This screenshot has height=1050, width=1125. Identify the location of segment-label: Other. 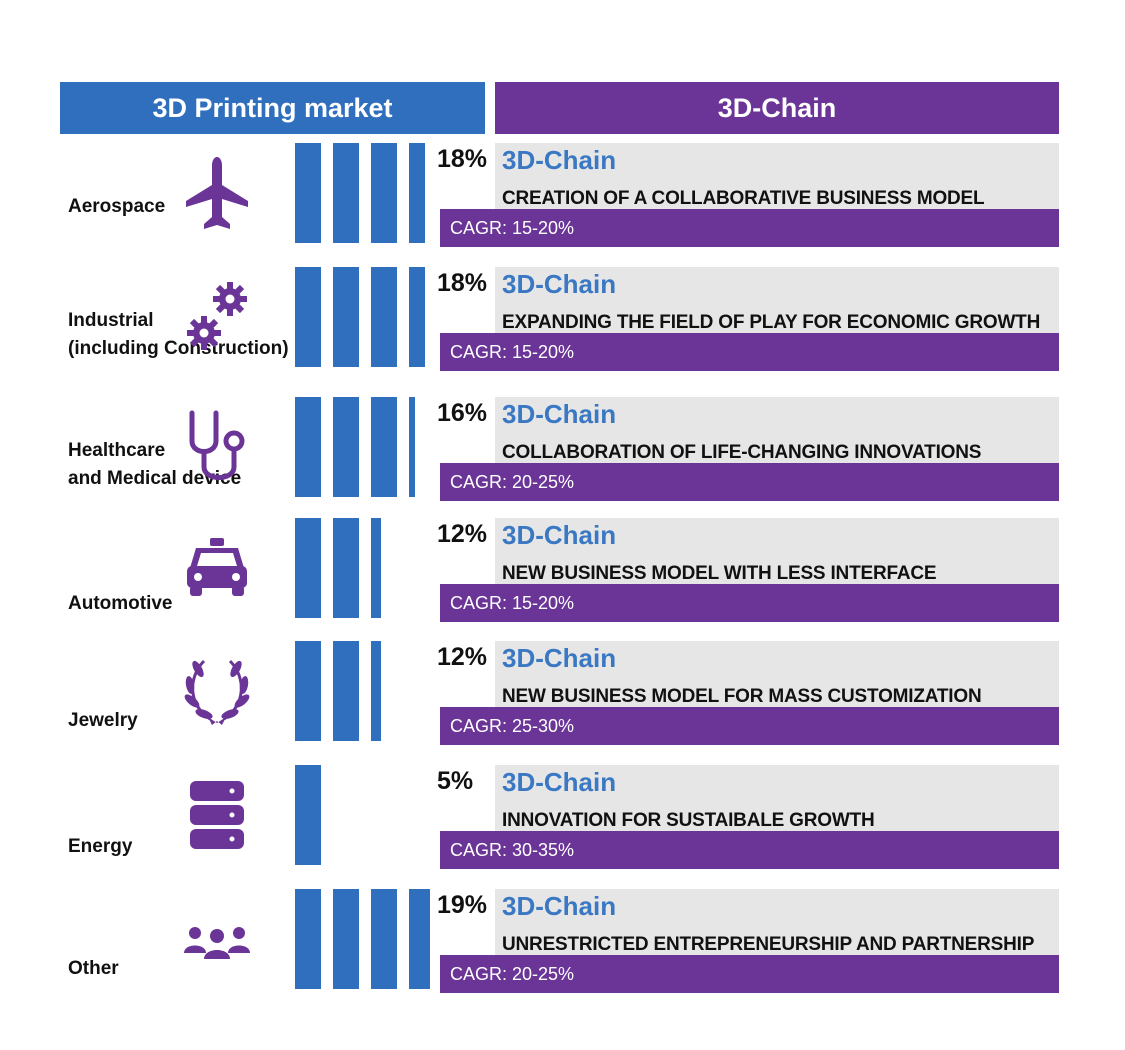
(93, 969).